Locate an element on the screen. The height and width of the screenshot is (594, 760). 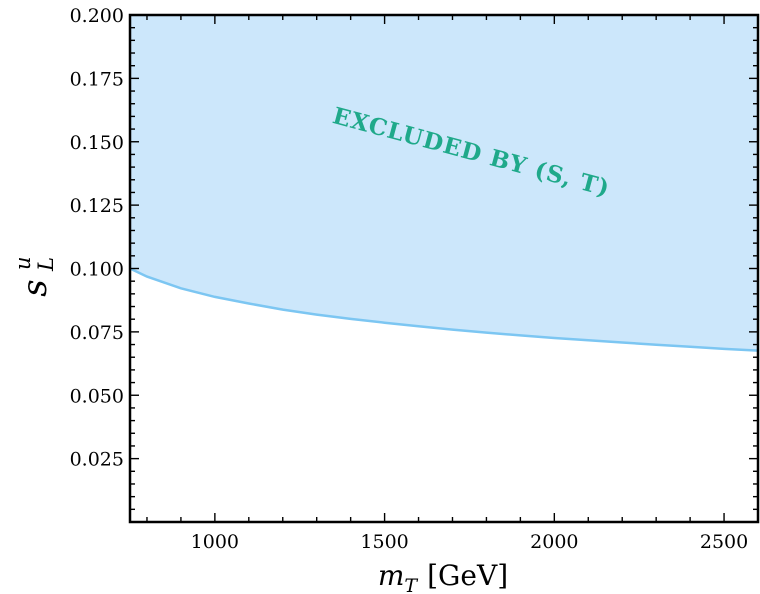
y-axis-label: s u L is located at coordinates (34, 276).